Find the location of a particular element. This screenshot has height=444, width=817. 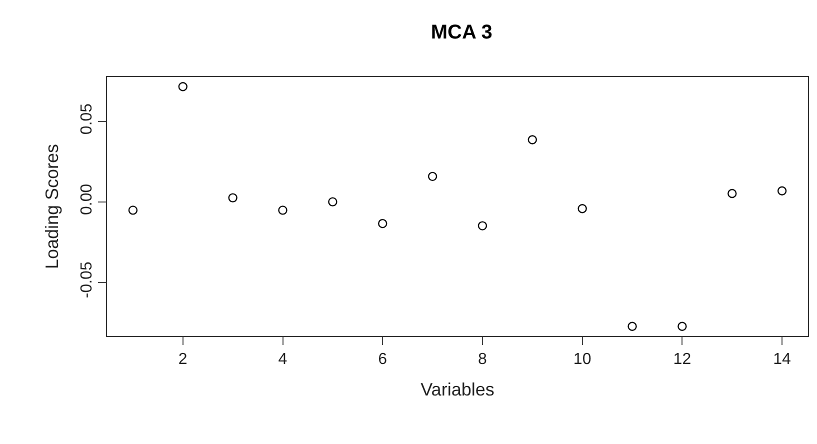

y-tick-label: 0.00 is located at coordinates (87, 199).